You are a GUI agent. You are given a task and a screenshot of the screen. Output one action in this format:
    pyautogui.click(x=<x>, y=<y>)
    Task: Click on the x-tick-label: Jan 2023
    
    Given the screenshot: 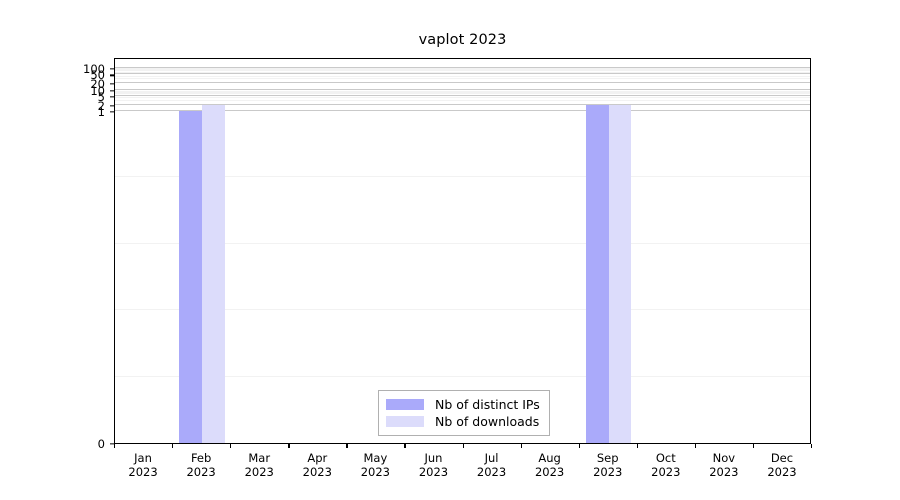 What is the action you would take?
    pyautogui.click(x=143, y=465)
    